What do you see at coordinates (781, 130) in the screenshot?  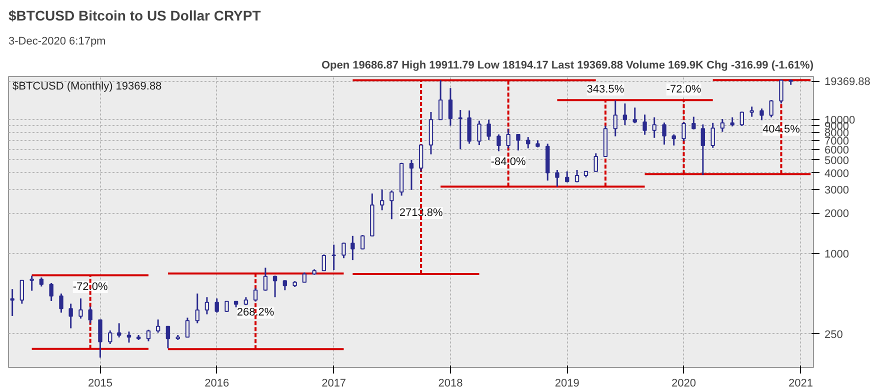 I see `annotation: 404.5%` at bounding box center [781, 130].